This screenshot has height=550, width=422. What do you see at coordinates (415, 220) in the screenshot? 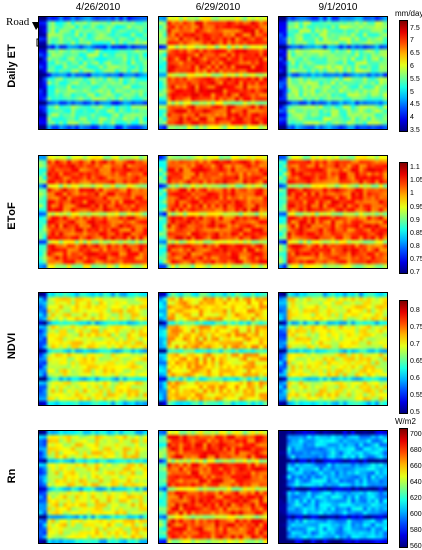
I see `colorbar-tick: 0.9` at bounding box center [415, 220].